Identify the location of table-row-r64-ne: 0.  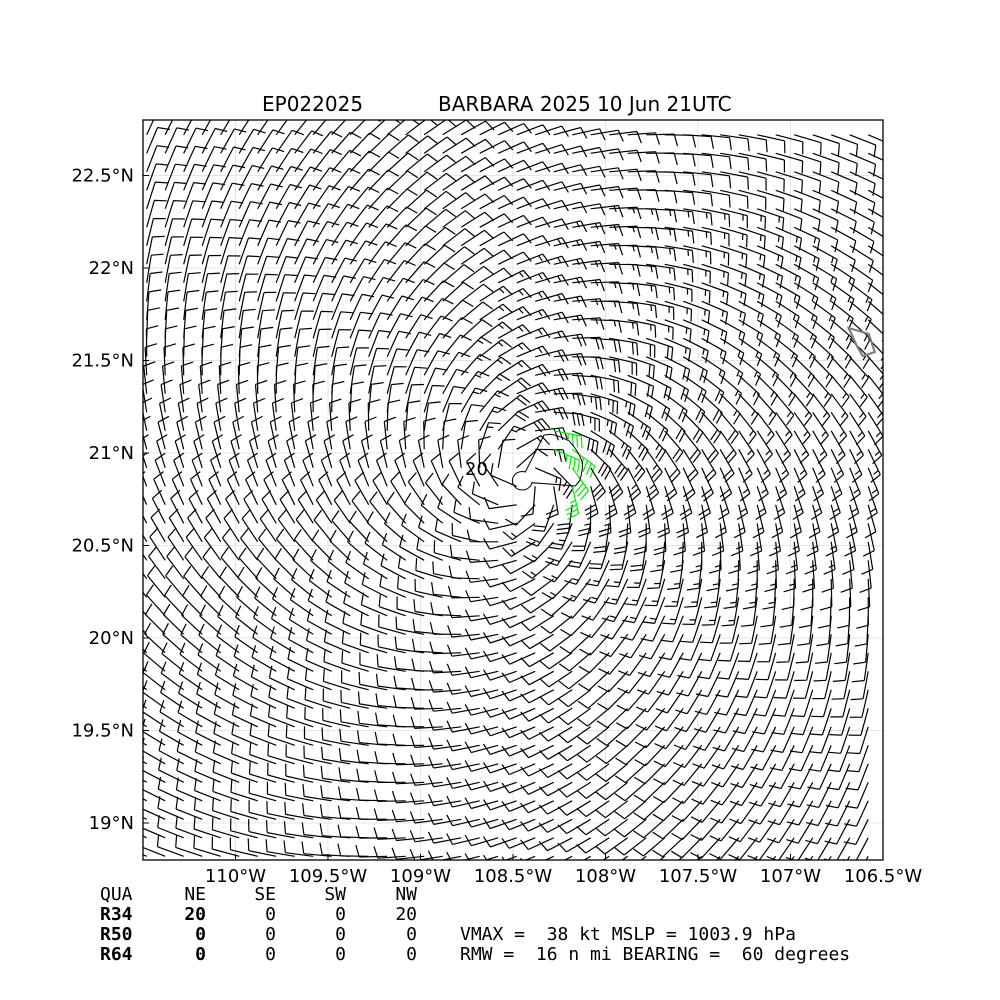
(200, 954).